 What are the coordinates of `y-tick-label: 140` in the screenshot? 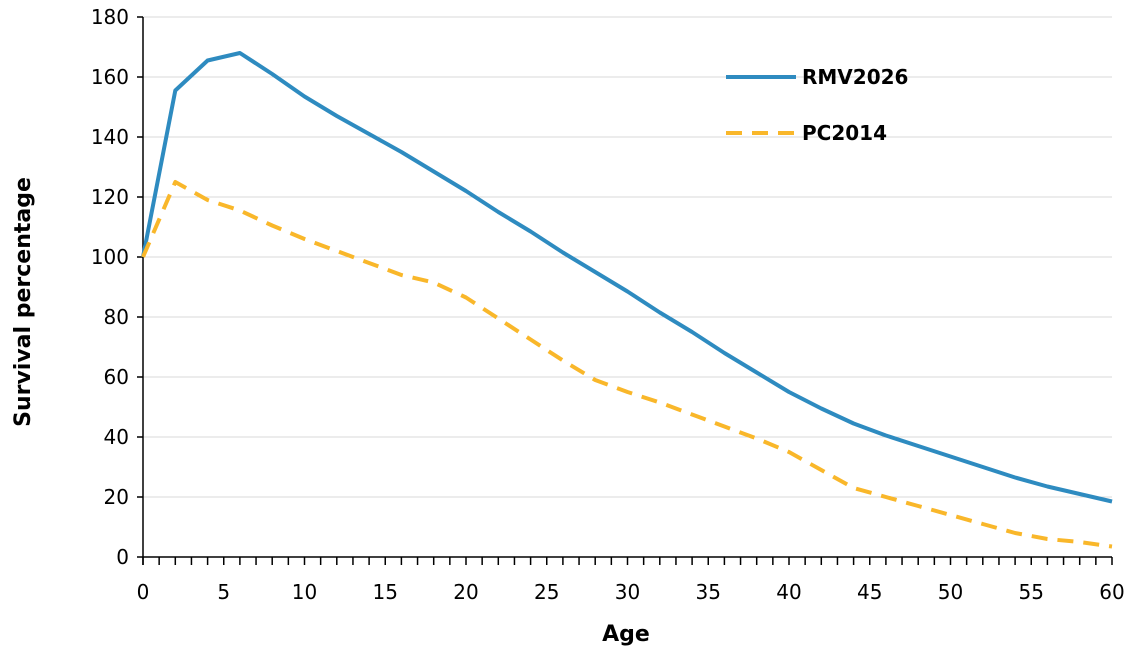 It's located at (110, 137).